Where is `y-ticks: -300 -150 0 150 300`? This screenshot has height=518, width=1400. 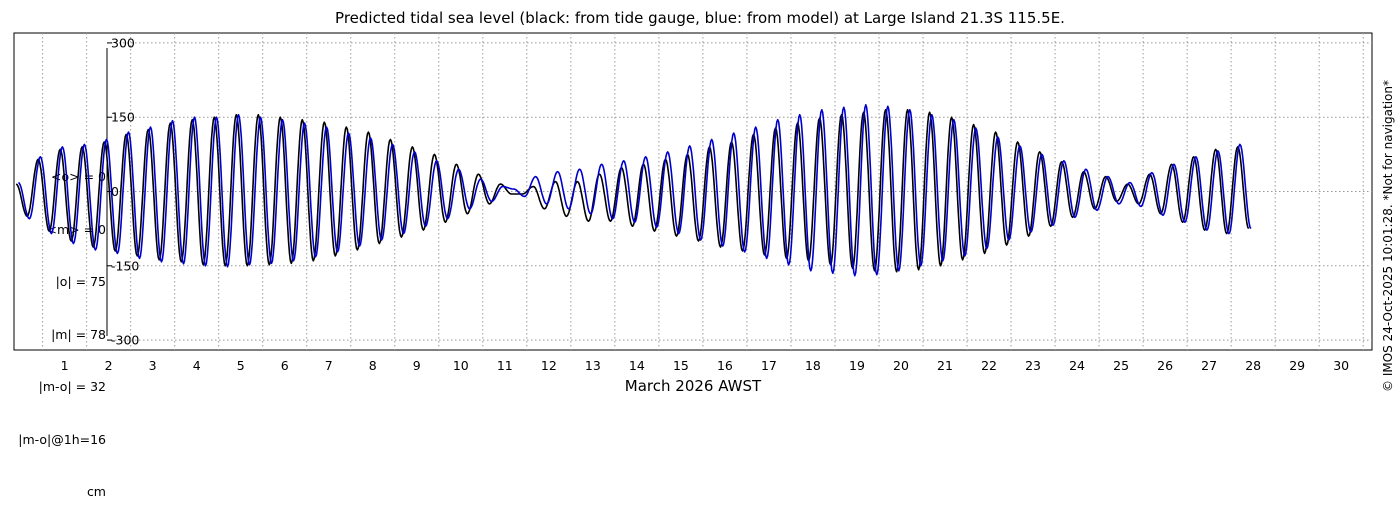
y-ticks: -300 -150 0 150 300 is located at coordinates (123, 191).